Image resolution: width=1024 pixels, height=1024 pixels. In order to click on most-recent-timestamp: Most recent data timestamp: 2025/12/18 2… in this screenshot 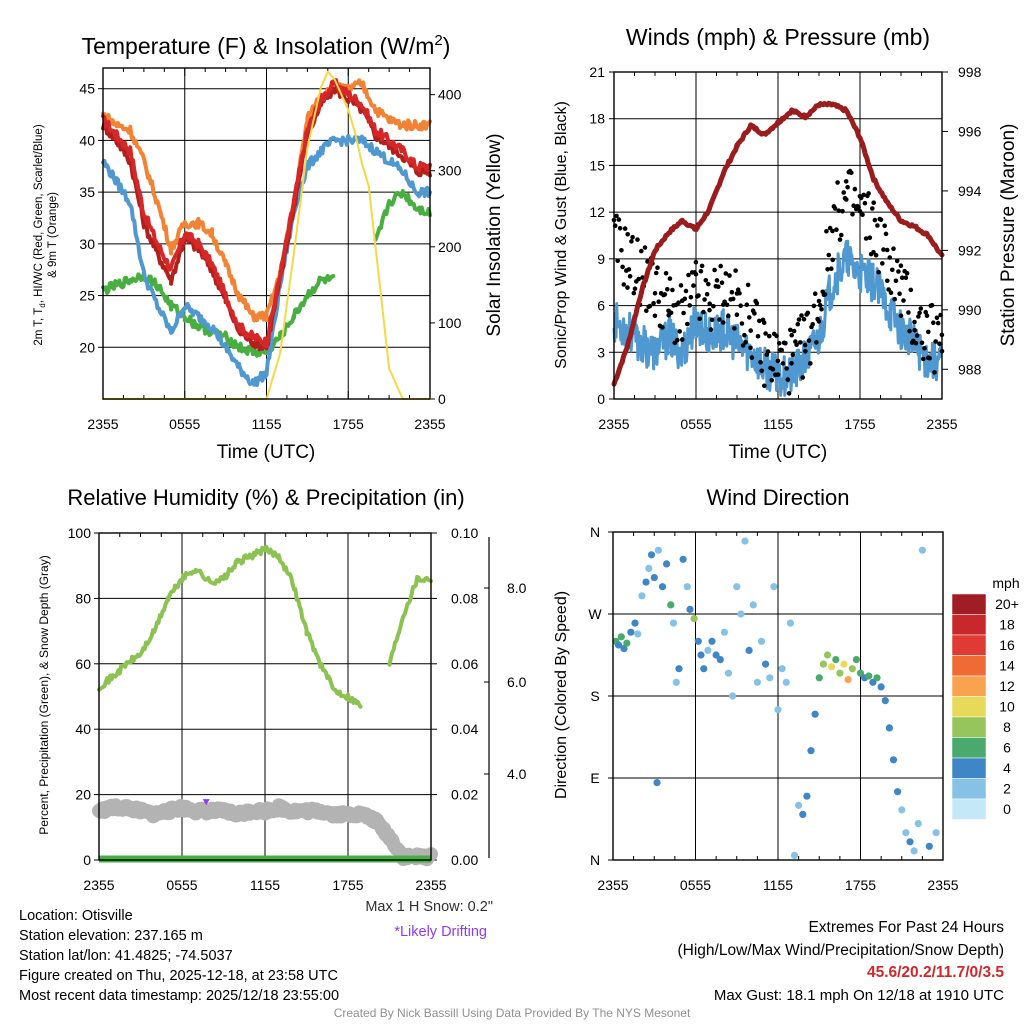, I will do `click(179, 996)`.